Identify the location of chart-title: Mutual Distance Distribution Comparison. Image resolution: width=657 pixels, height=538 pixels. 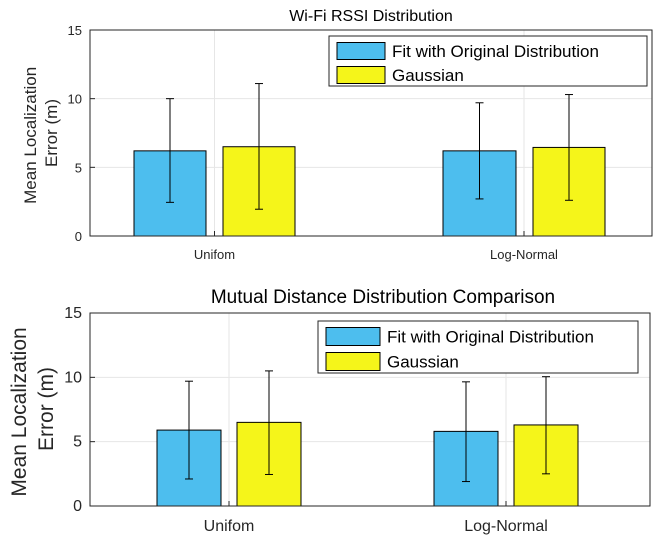
(383, 297).